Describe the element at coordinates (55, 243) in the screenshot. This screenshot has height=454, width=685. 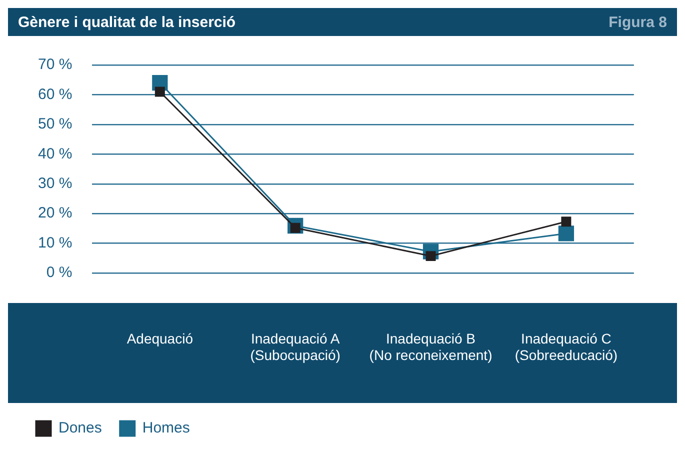
I see `y-tick-label: 10 %` at that location.